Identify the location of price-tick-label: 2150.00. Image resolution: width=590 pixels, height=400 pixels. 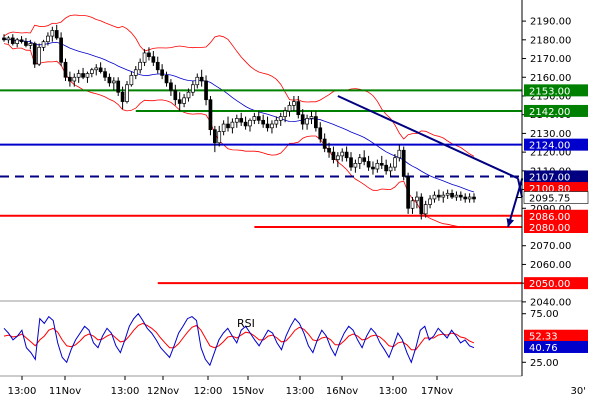
(550, 96).